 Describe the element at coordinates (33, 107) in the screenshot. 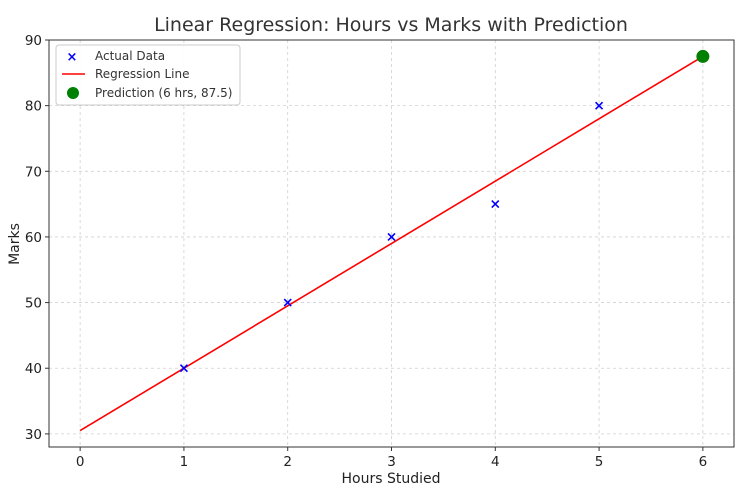

I see `y-tick-label: 80` at that location.